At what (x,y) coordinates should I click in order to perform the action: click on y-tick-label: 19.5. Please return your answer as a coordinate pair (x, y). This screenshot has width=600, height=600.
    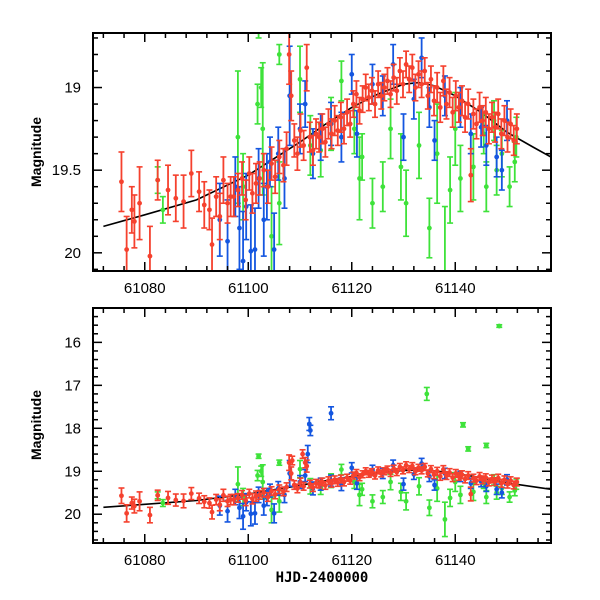
    Looking at the image, I should click on (66, 170).